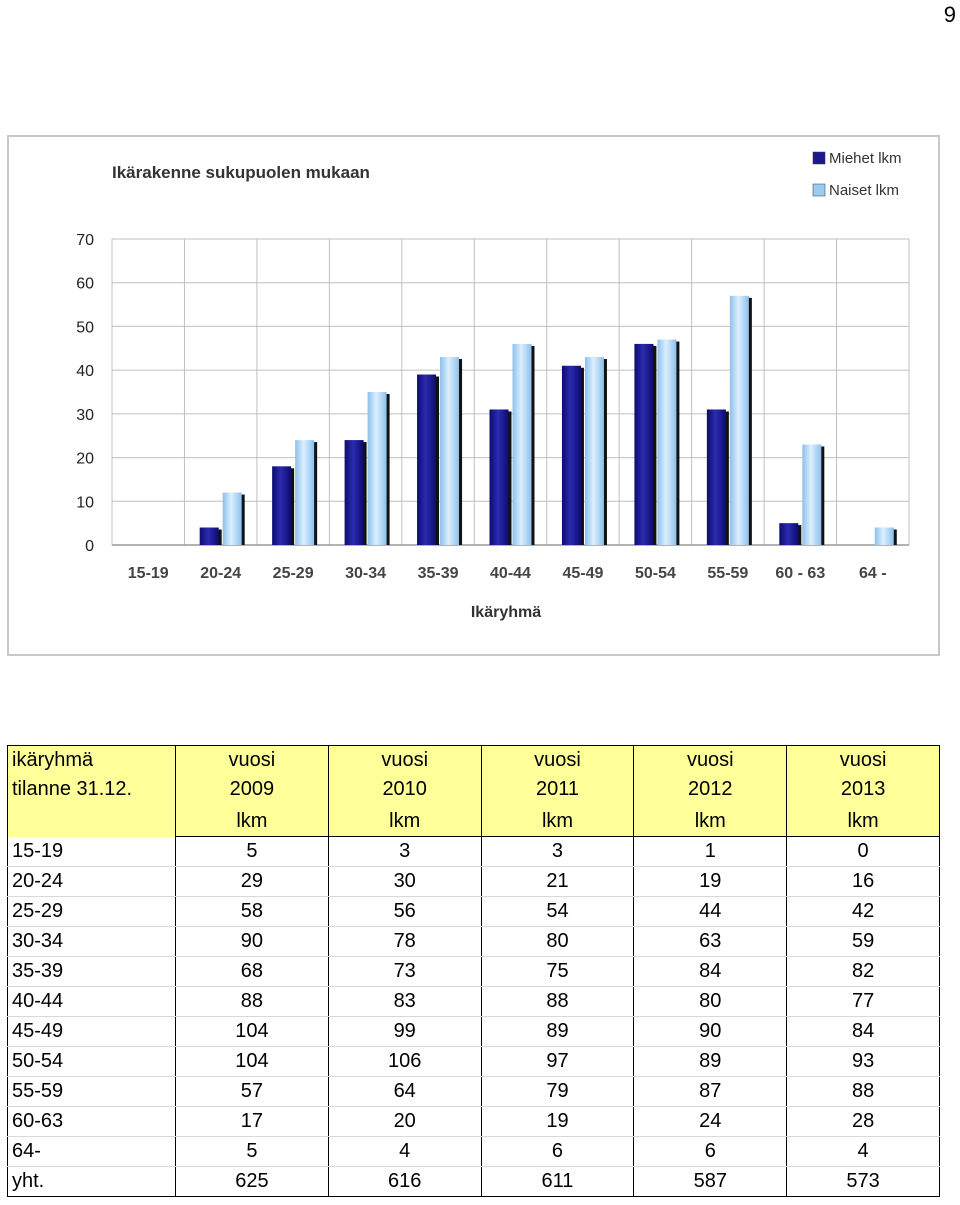 The width and height of the screenshot is (960, 1205). I want to click on table-row: 60-63 17 20 19 24 28, so click(473, 1121).